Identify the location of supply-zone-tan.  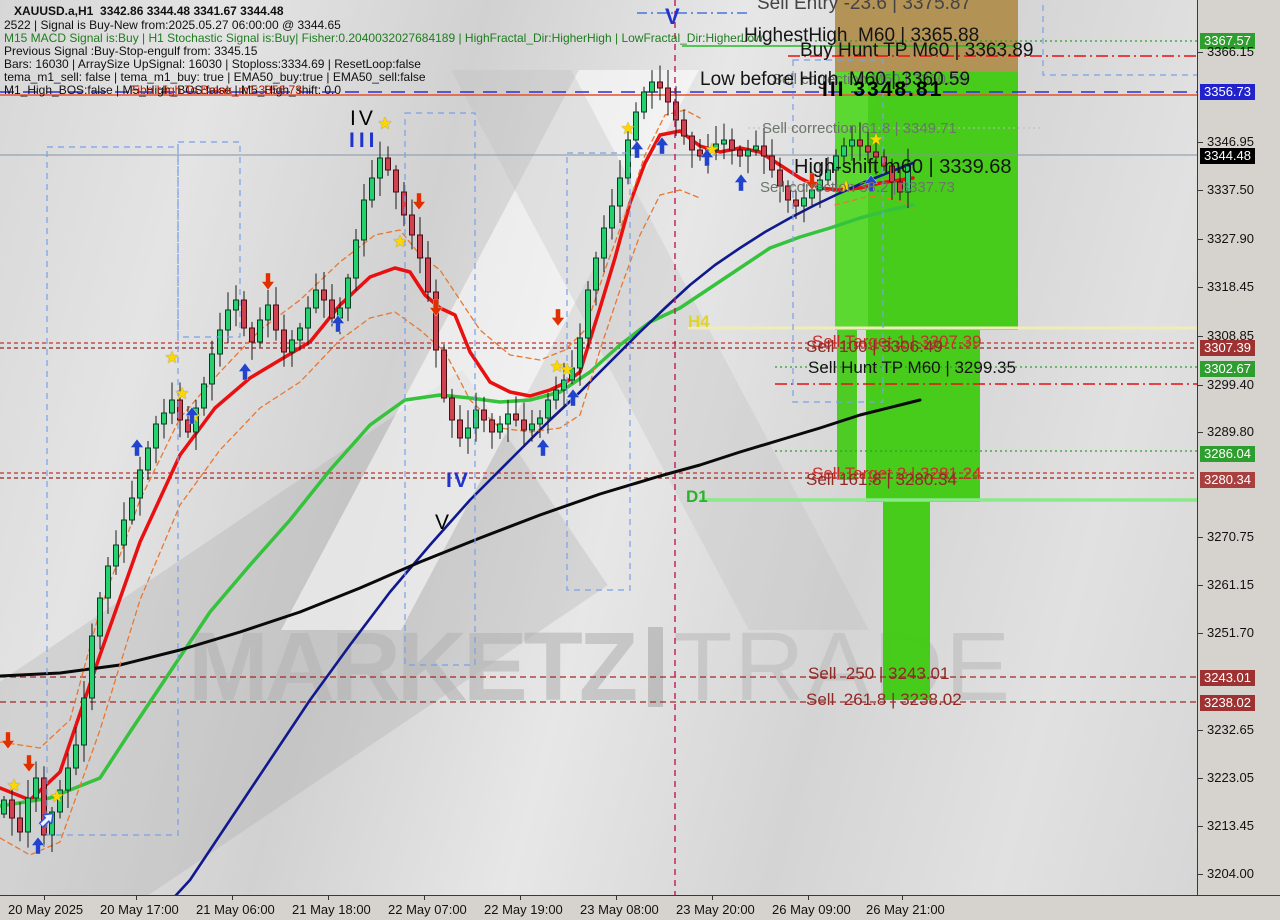
(926, 36).